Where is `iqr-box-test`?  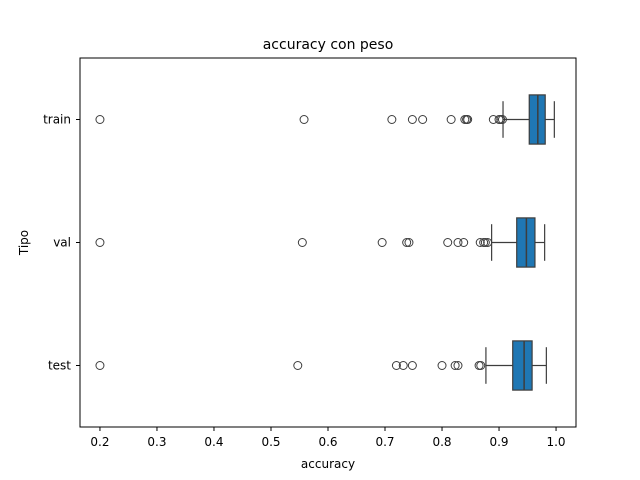
iqr-box-test is located at coordinates (522, 365).